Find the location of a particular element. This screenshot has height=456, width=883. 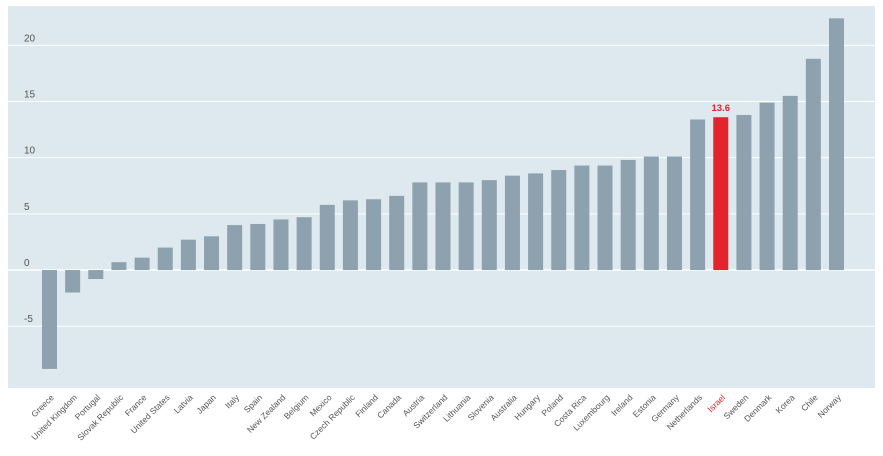

bar-australia is located at coordinates (512, 223).